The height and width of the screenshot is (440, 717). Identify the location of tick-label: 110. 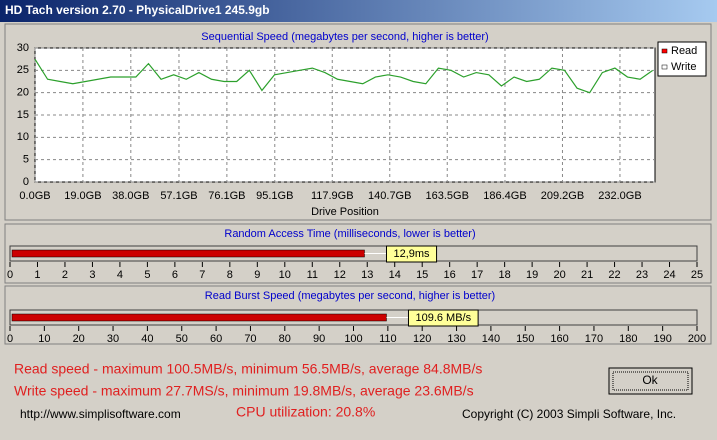
(388, 339).